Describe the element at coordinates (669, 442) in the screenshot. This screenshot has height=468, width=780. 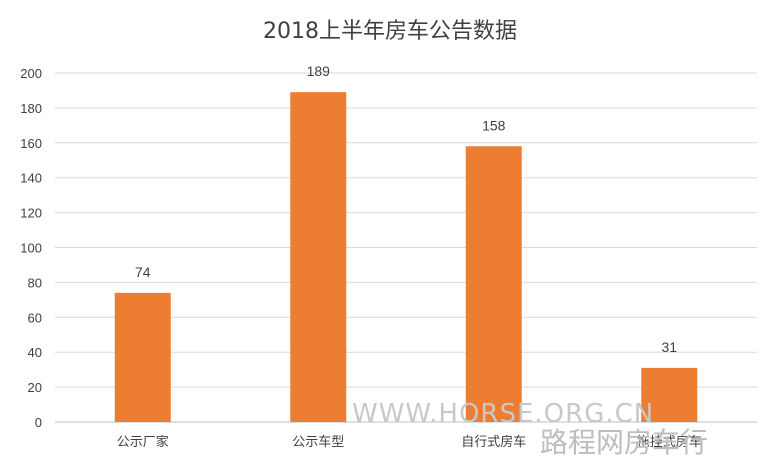
I see `x-category-label: 拖挂式房车` at that location.